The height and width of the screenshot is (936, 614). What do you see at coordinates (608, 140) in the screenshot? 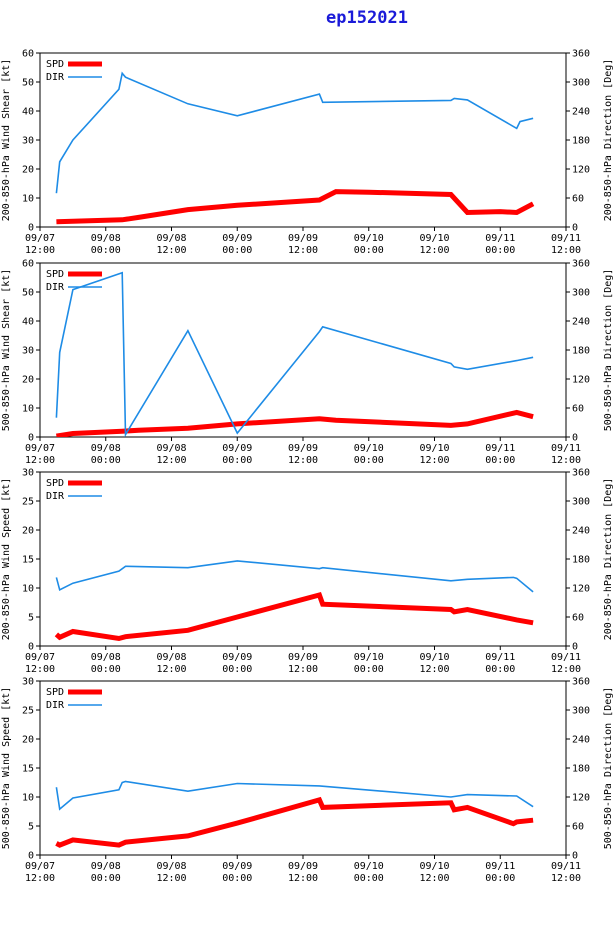
I see `y-axis-label-right: 200-850-hPa Direction [Deg]` at bounding box center [608, 140].